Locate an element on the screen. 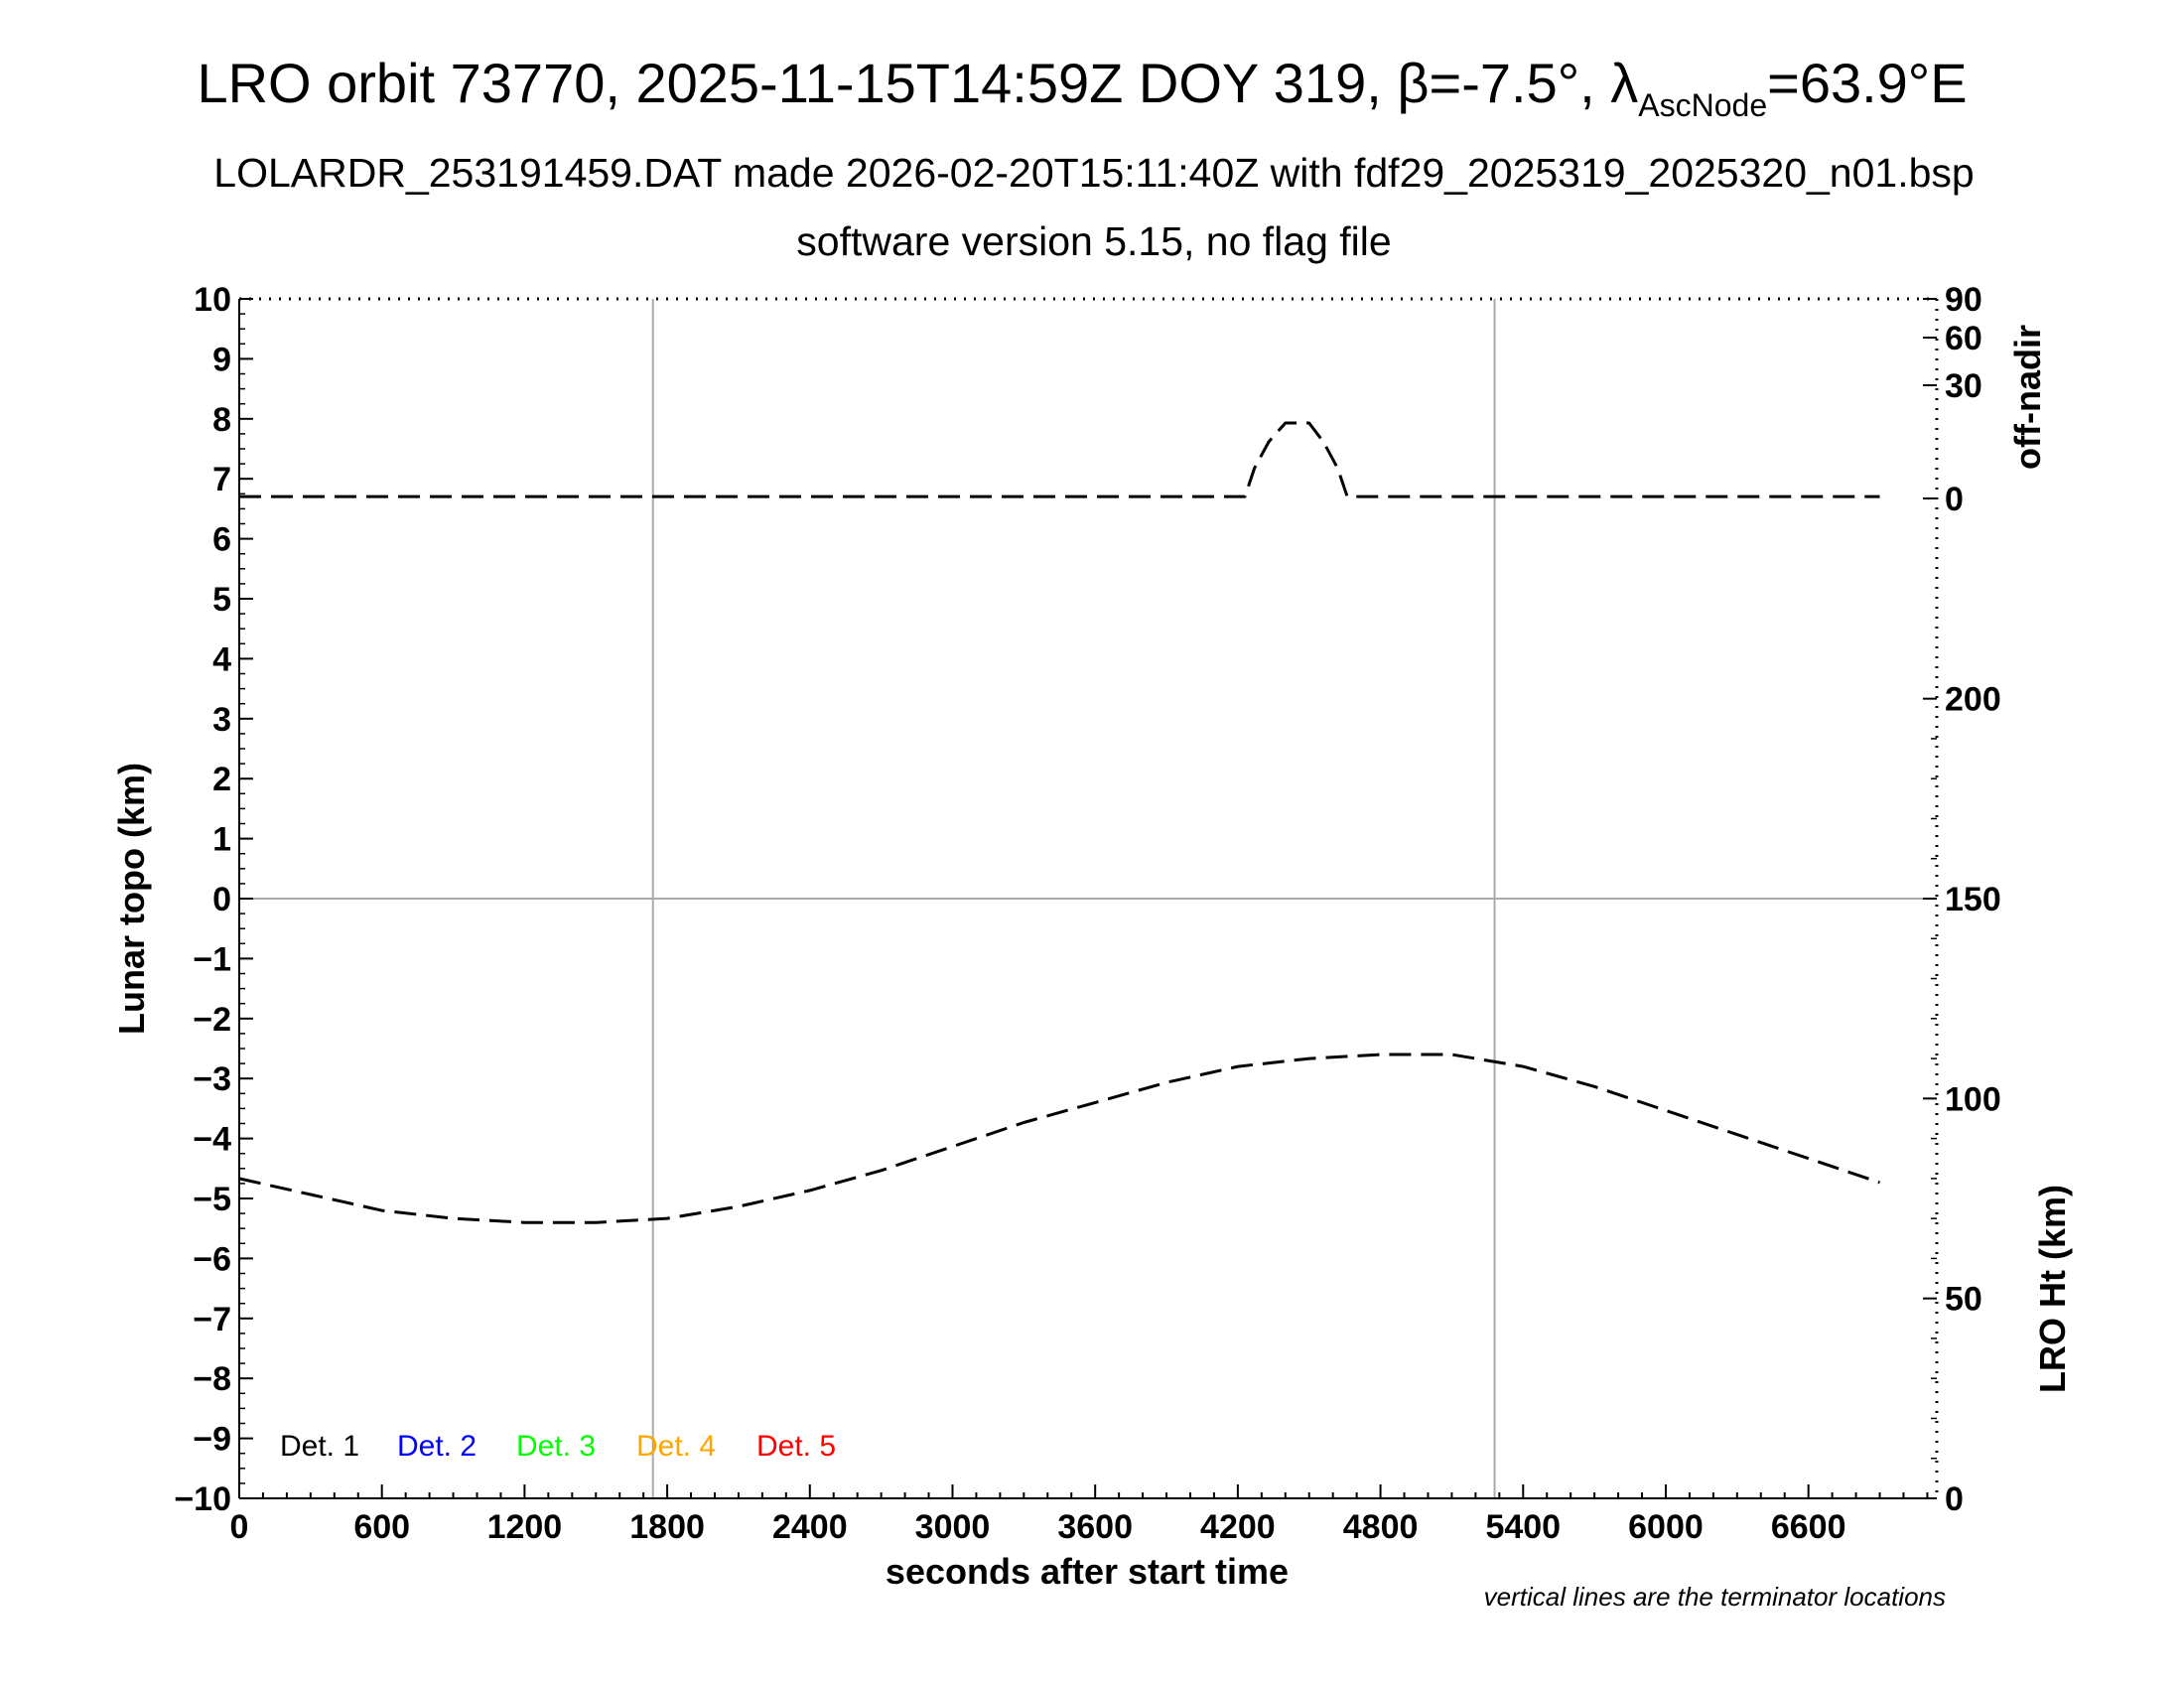 This screenshot has width=2184, height=1688. y-tick-label-left: −2 is located at coordinates (212, 1020).